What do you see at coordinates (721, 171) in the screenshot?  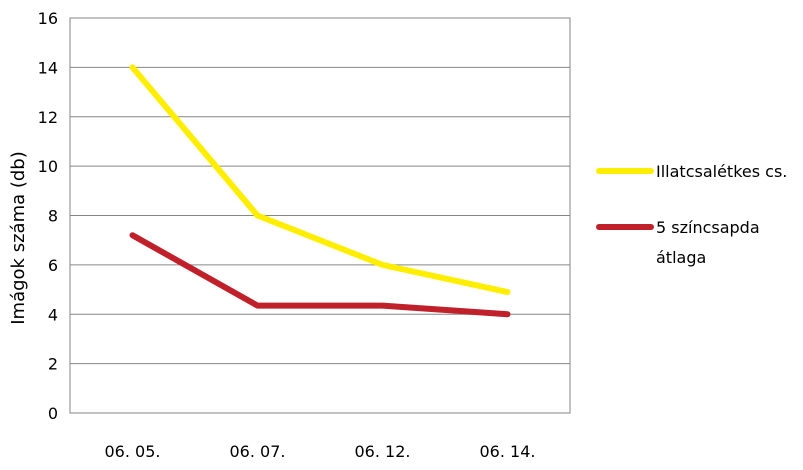 I see `legend-label: Illatcsalétkes cs.` at bounding box center [721, 171].